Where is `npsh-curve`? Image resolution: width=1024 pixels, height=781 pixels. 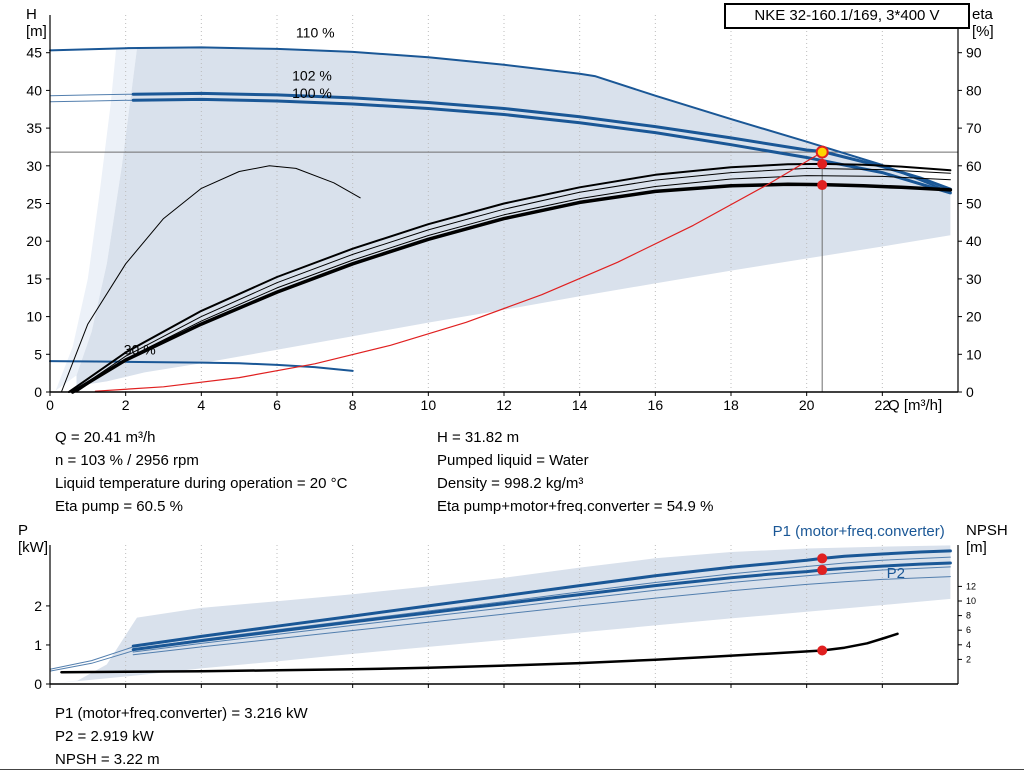
npsh-curve is located at coordinates (479, 653).